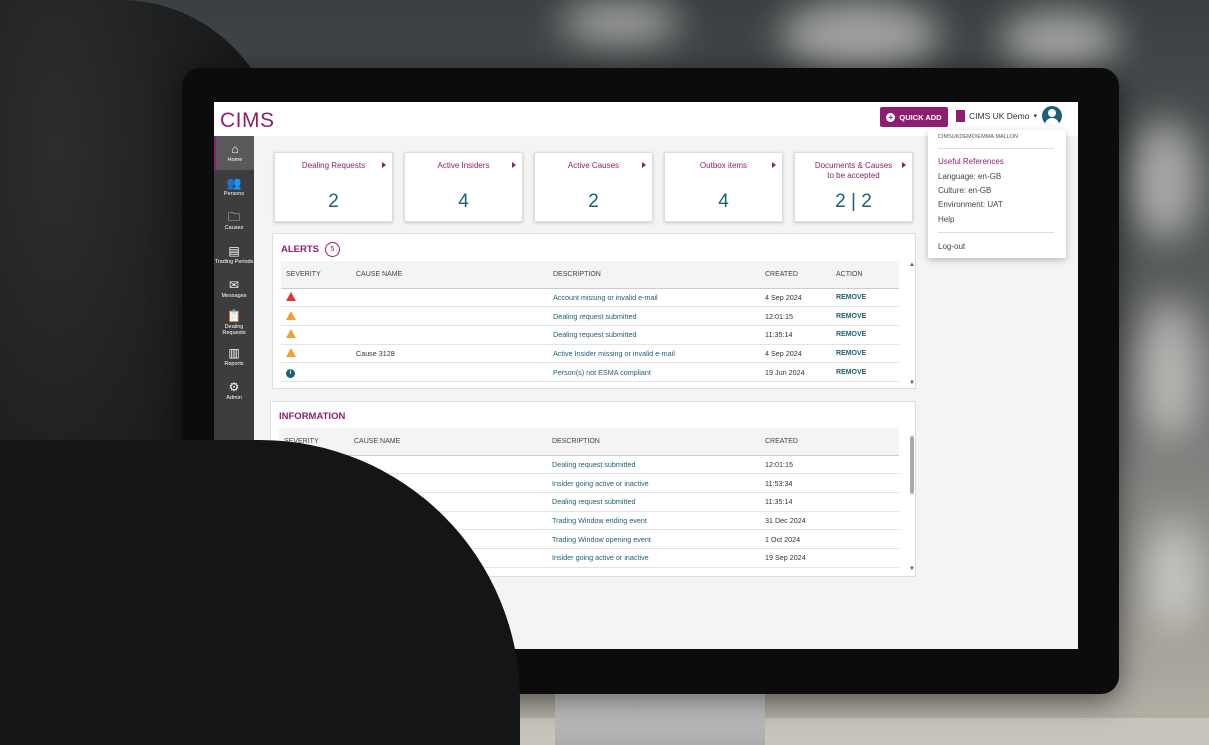  I want to click on column-header: SEVERITY, so click(316, 275).